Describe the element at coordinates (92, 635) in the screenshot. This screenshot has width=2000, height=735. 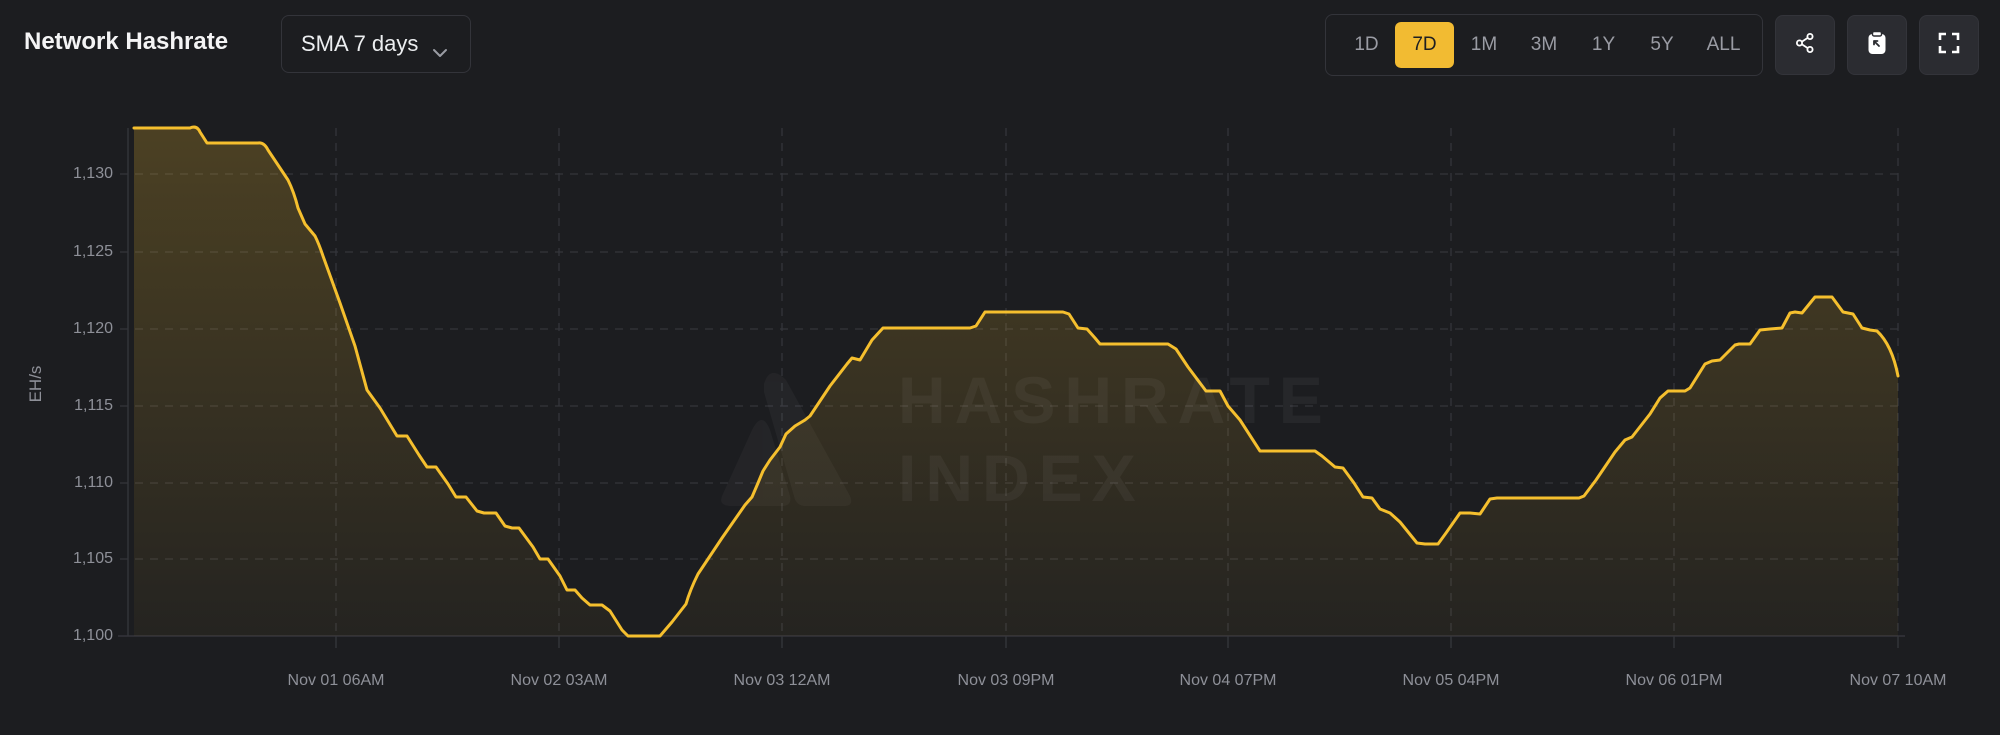
I see `y-tick: 1,100` at that location.